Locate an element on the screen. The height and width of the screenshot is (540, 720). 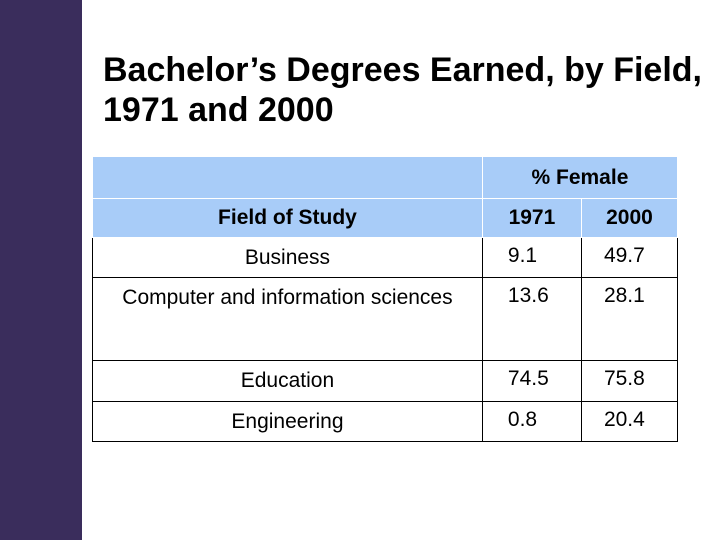
header-cell: 1971 is located at coordinates (531, 218).